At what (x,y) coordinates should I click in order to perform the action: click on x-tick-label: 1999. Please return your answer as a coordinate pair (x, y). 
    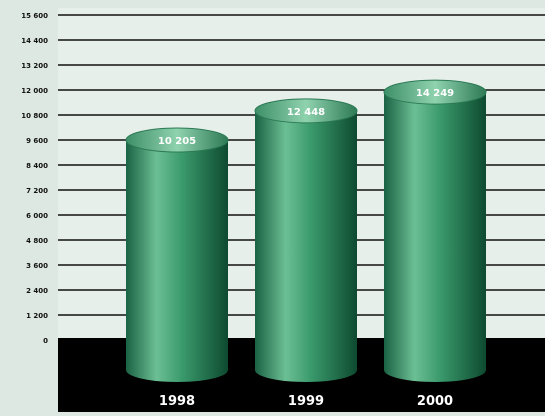
    Looking at the image, I should click on (306, 401).